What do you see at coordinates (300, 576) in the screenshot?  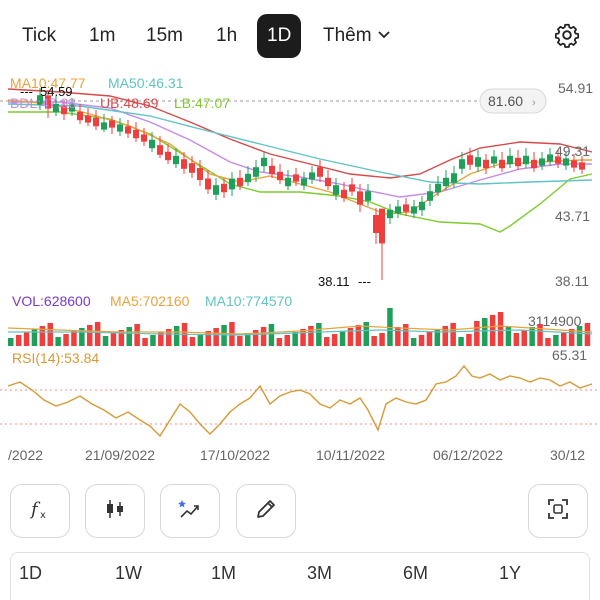 I see `period-selector: 1D 1W 1M 3M 6M 1Y` at bounding box center [300, 576].